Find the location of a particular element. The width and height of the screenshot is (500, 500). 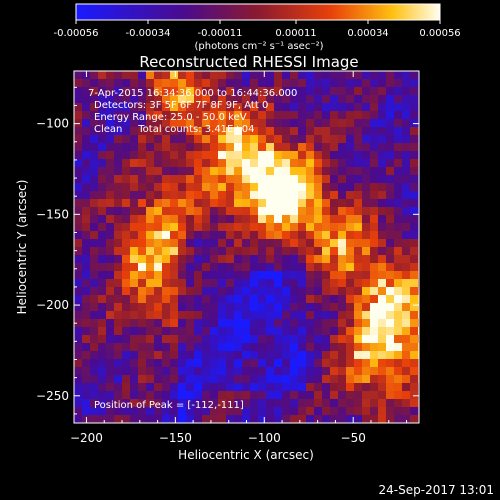

colorbar-unit-label: (photons cm⁻² s⁻¹ asec⁻²) is located at coordinates (258, 46).